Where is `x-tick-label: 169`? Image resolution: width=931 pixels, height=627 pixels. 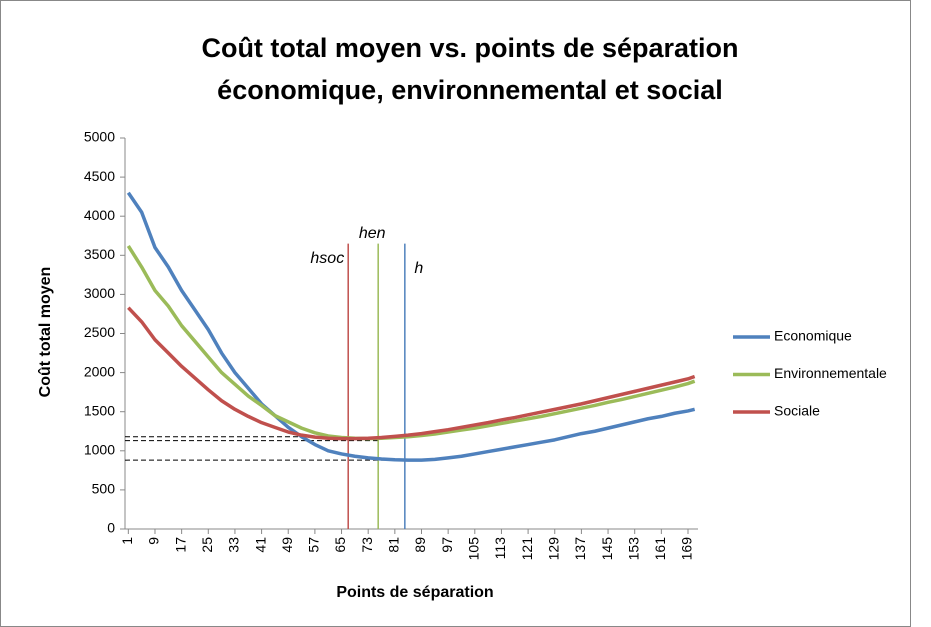 x-tick-label: 169 is located at coordinates (687, 549).